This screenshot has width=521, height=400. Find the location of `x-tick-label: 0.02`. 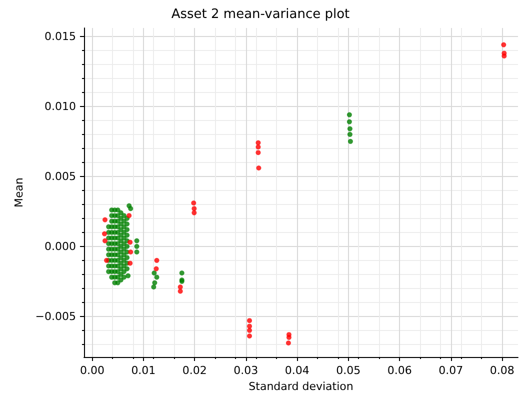

x-tick-label: 0.02 is located at coordinates (194, 370).